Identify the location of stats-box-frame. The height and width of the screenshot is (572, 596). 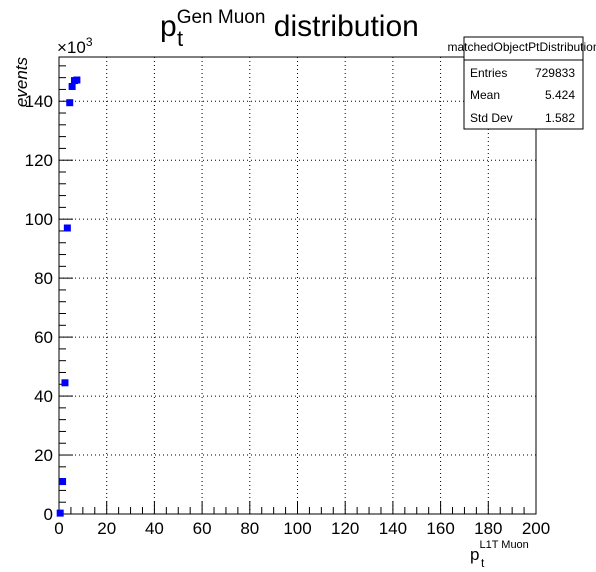
(523, 83).